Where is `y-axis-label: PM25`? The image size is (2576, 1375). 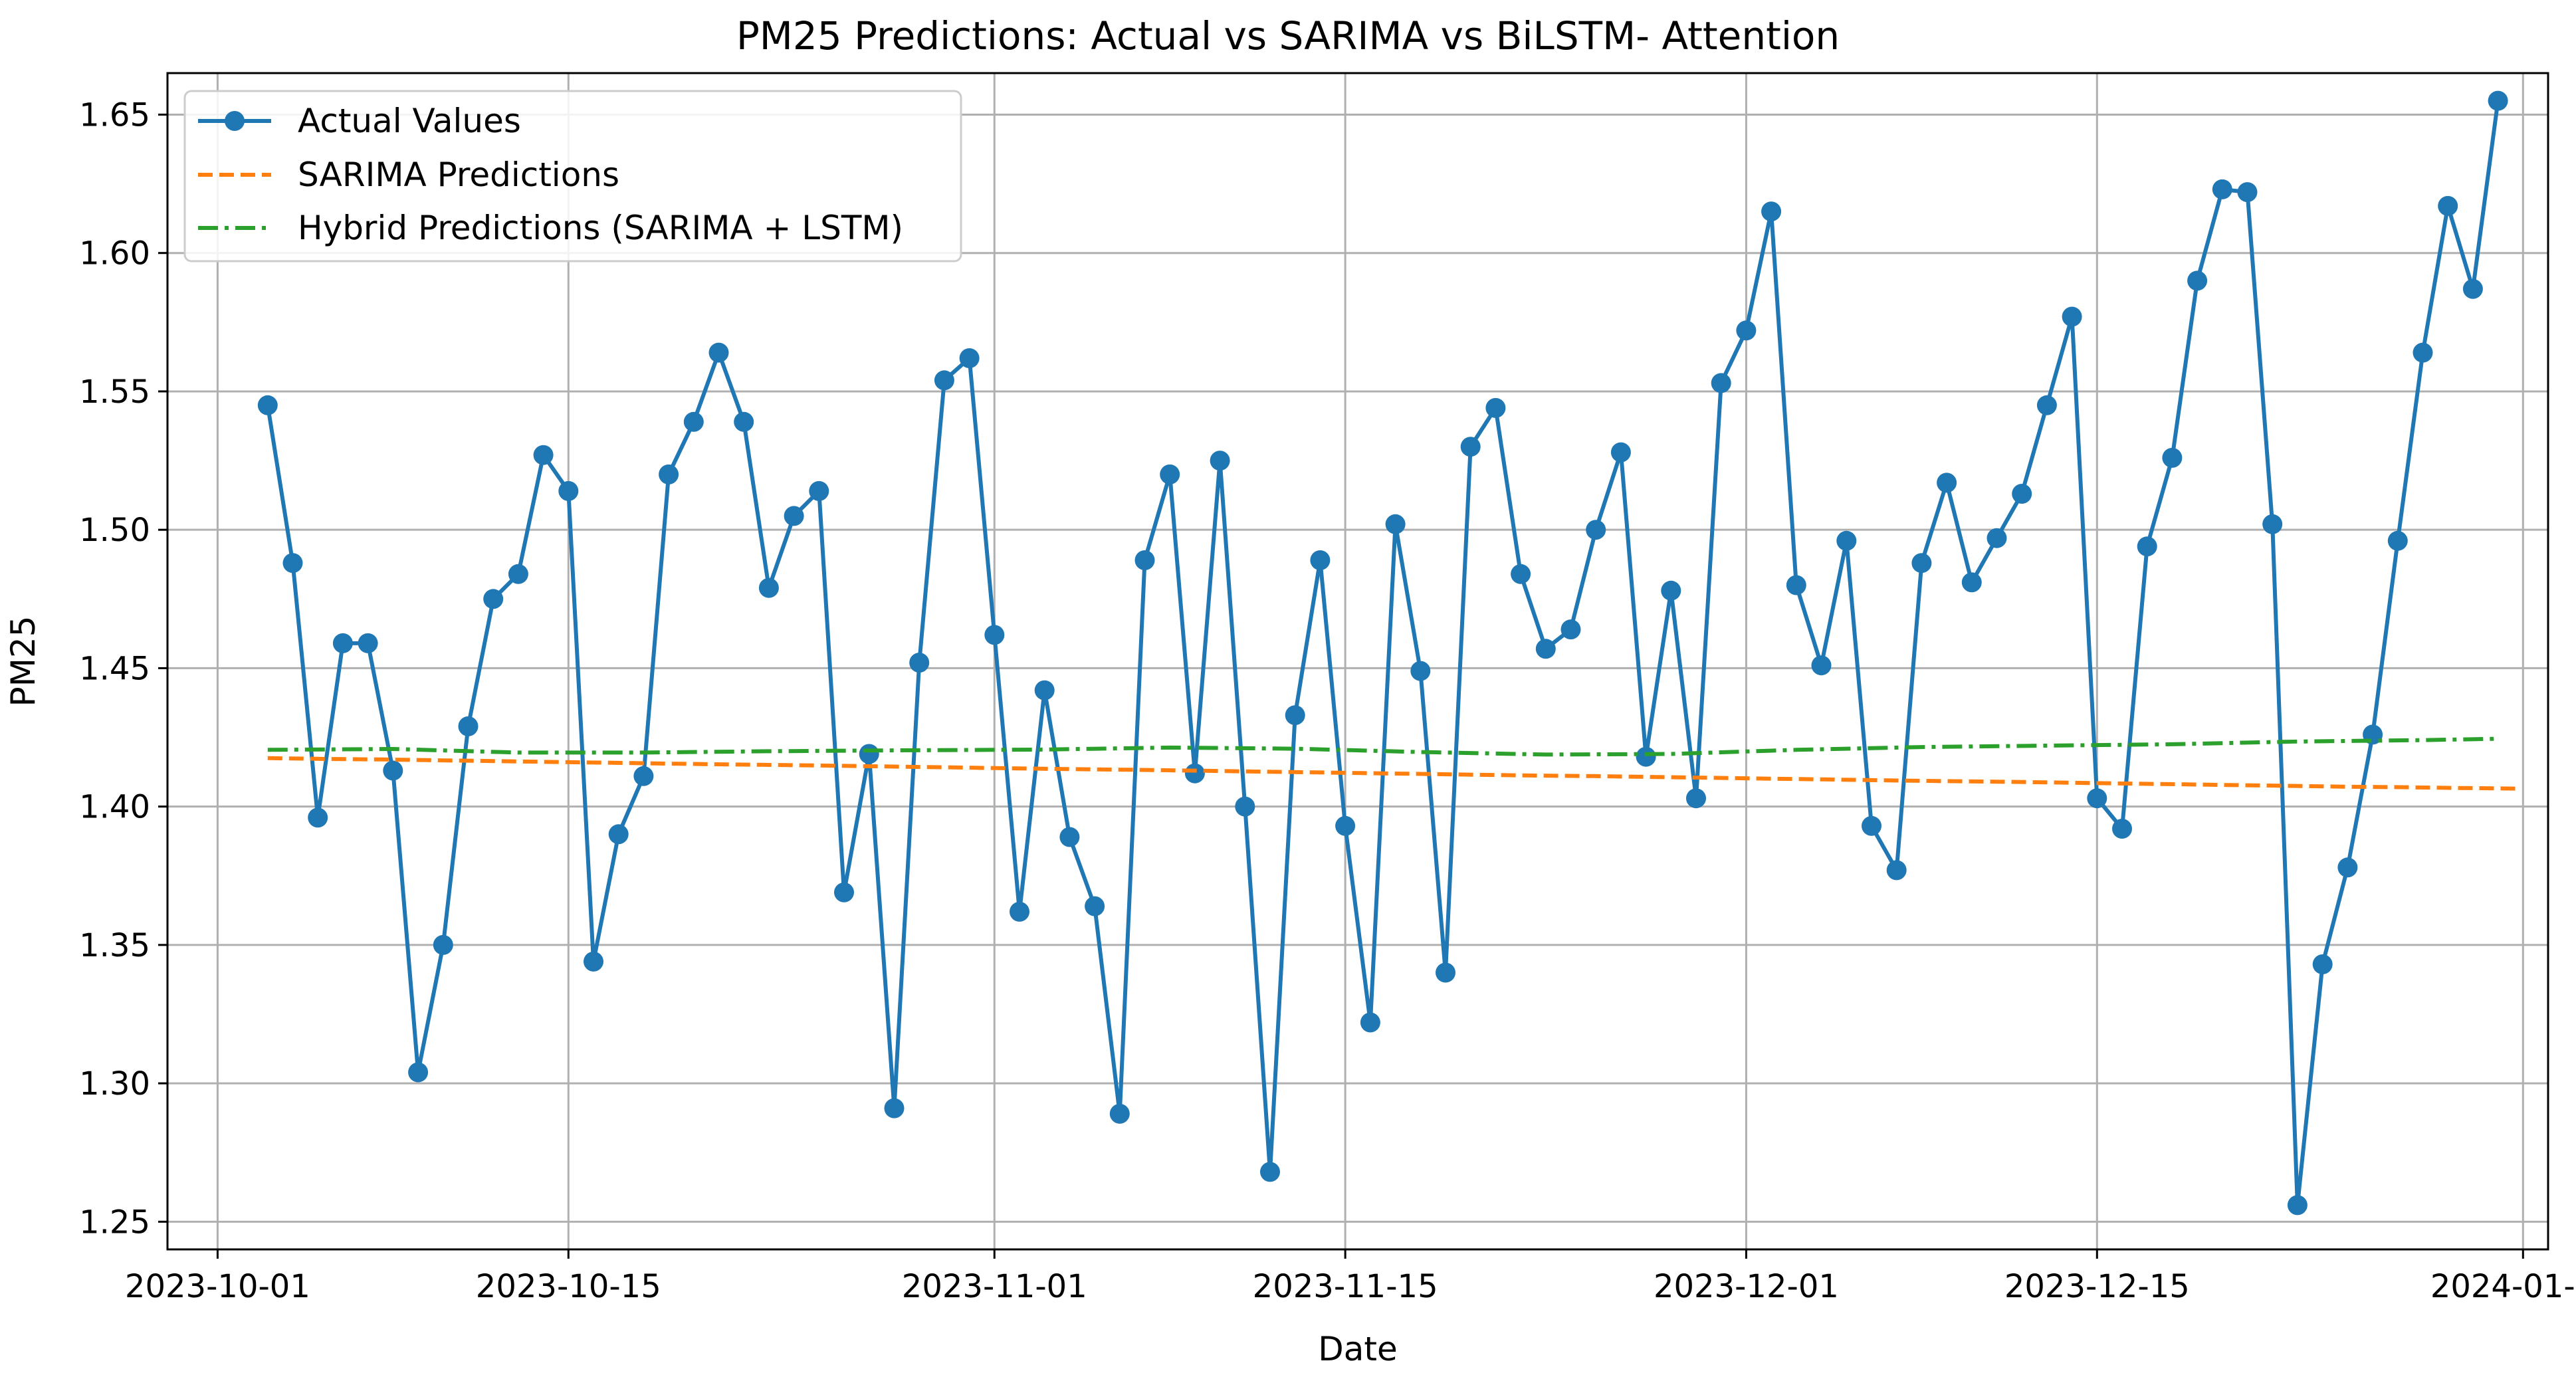 y-axis-label: PM25 is located at coordinates (23, 661).